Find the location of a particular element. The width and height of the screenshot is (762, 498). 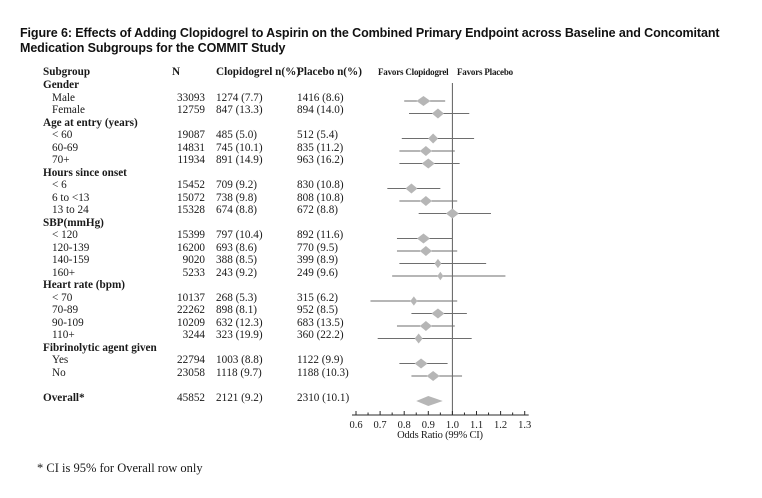

x-axis-tick-label: 1.1 is located at coordinates (476, 425).